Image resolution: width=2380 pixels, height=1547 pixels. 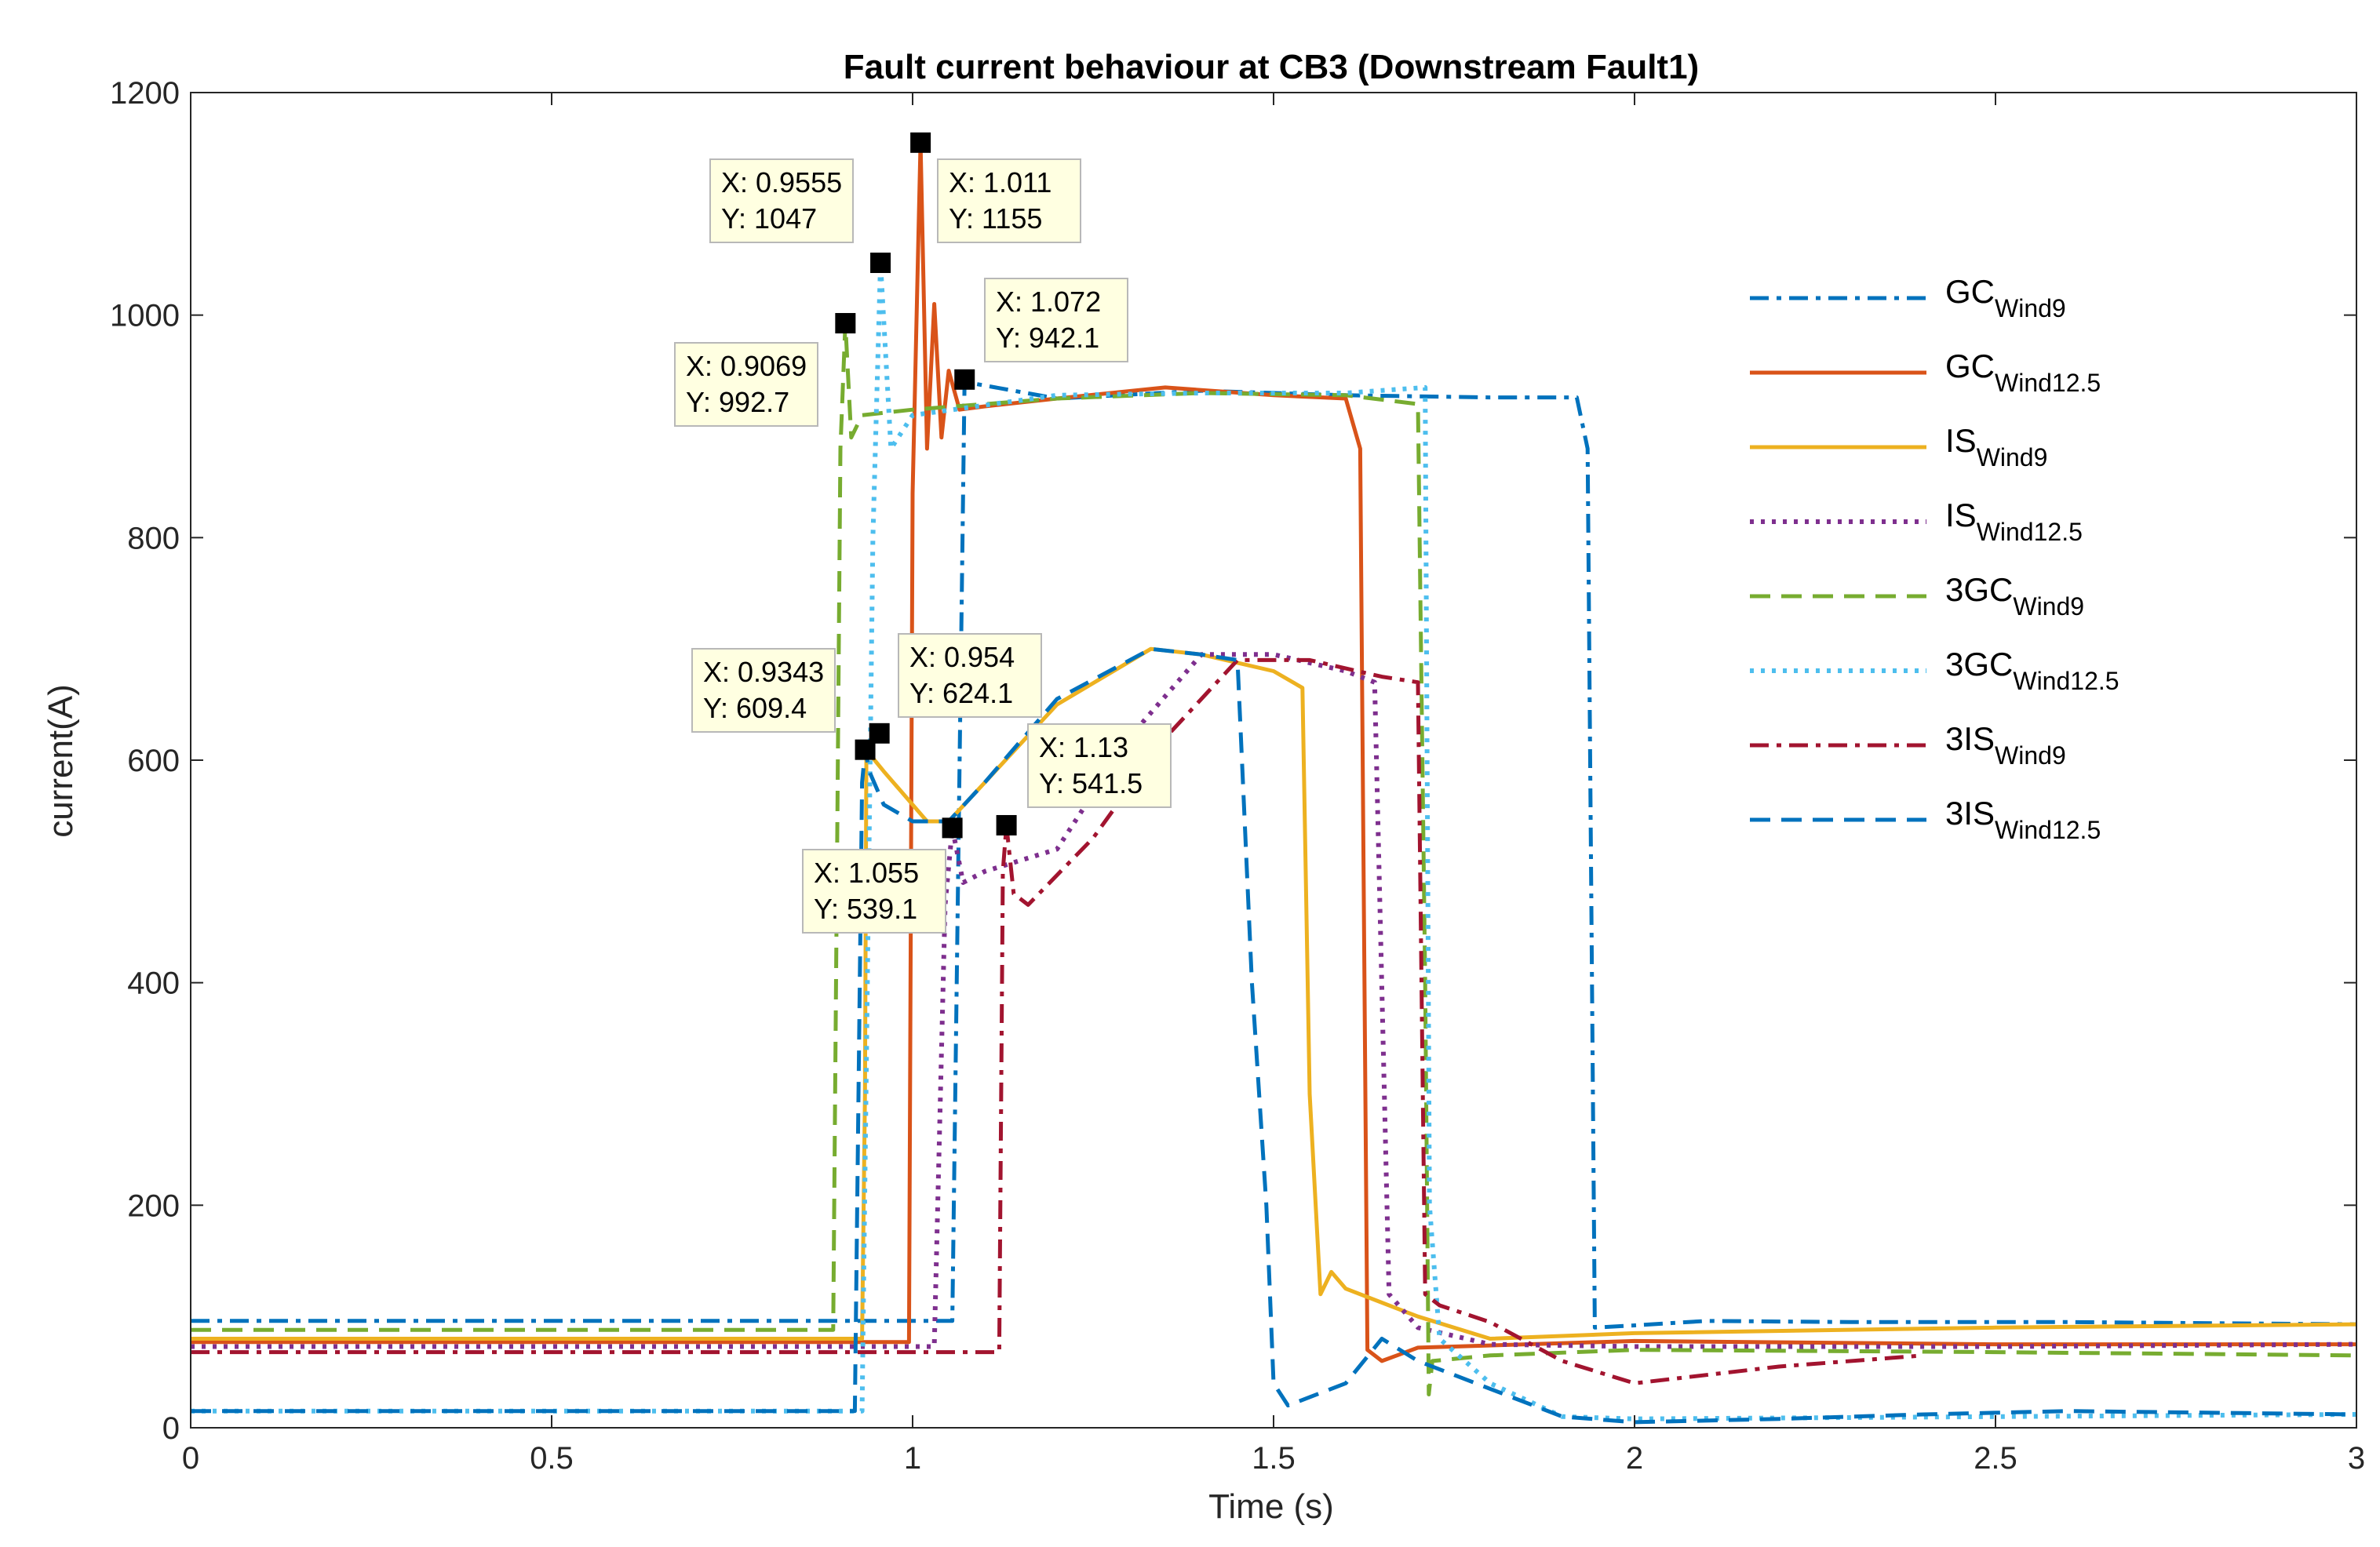 I want to click on legend-label-3GCWind9: 3GCWind9, so click(x=2014, y=596).